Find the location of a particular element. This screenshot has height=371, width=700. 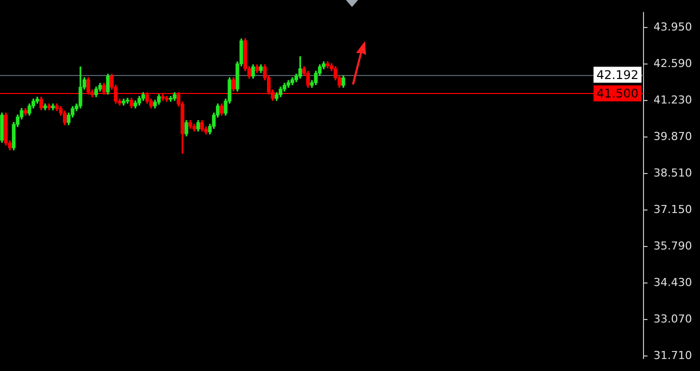

y-tick-label: 37.150 is located at coordinates (673, 209).